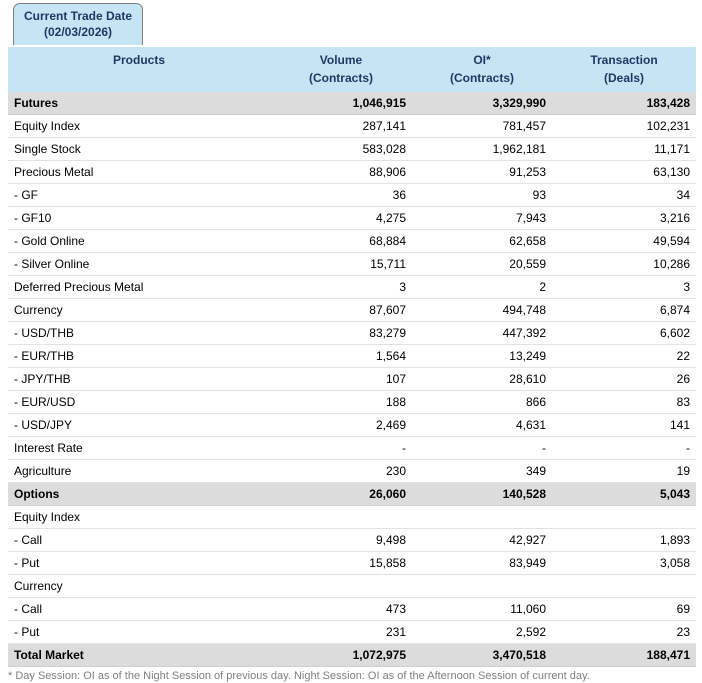 This screenshot has width=702, height=683. Describe the element at coordinates (482, 172) in the screenshot. I see `oi-cell: 91,253` at that location.